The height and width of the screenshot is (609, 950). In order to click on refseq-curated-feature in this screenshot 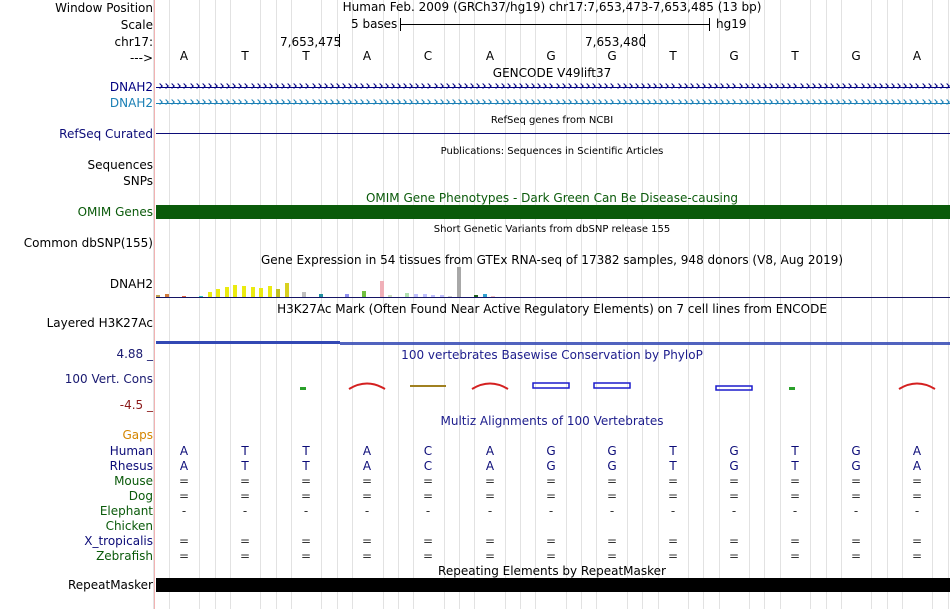, I will do `click(553, 133)`.